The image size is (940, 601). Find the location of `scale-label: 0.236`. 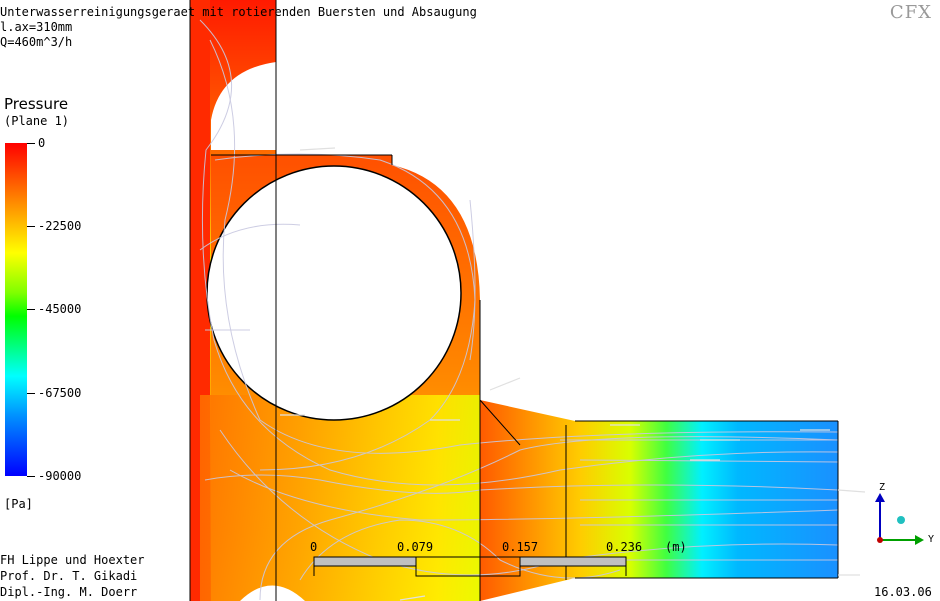

scale-label: 0.236 is located at coordinates (624, 547).